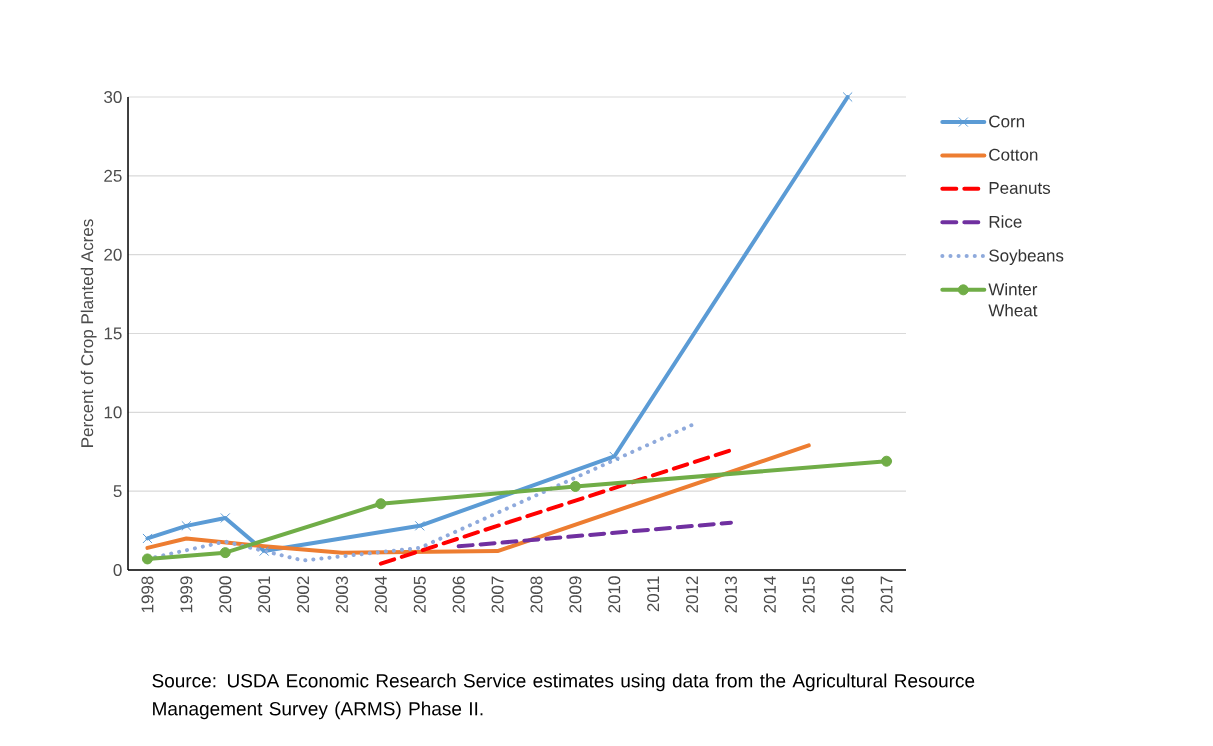 The height and width of the screenshot is (746, 1213). Describe the element at coordinates (113, 97) in the screenshot. I see `y-tick-label: 30` at that location.